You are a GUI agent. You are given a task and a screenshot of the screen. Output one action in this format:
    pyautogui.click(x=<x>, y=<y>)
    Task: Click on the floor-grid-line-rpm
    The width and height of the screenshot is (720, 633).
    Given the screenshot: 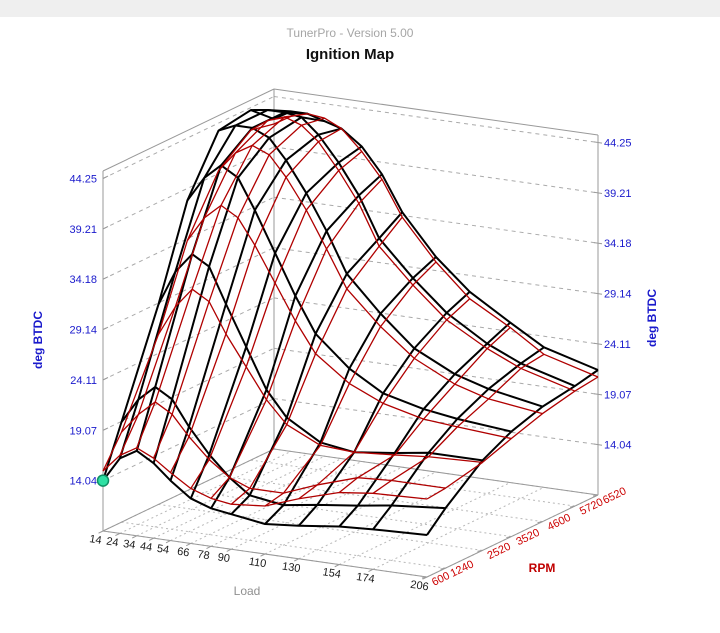 What is the action you would take?
    pyautogui.click(x=380, y=499)
    